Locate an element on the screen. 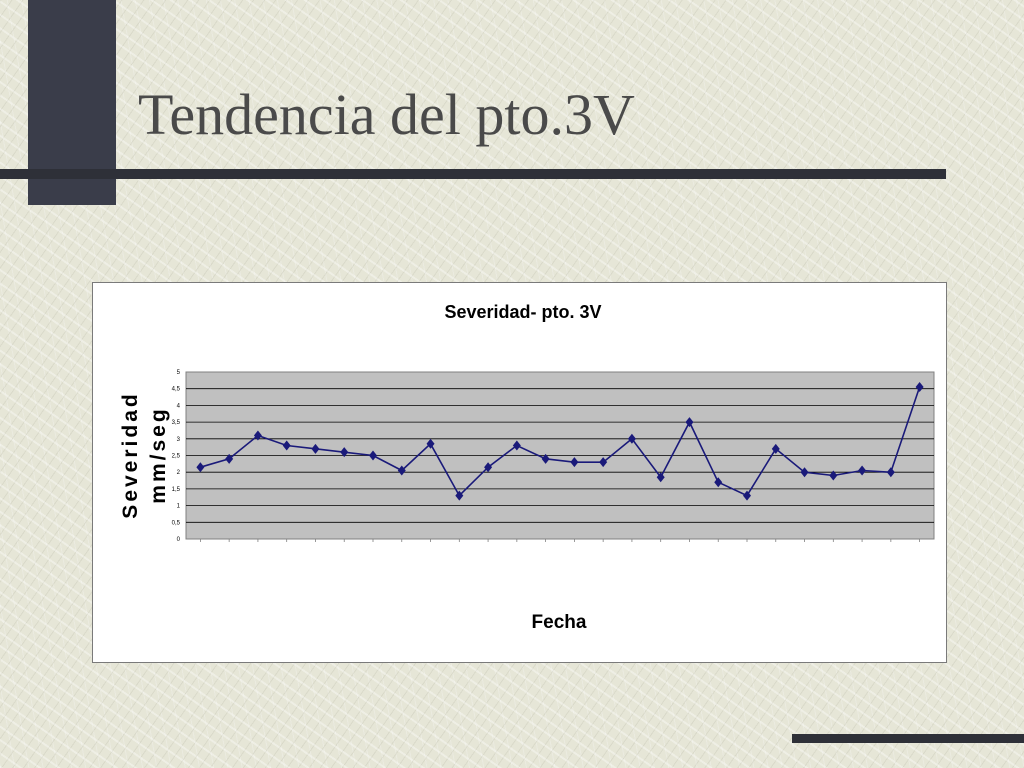 The height and width of the screenshot is (768, 1024). series-markers is located at coordinates (560, 441).